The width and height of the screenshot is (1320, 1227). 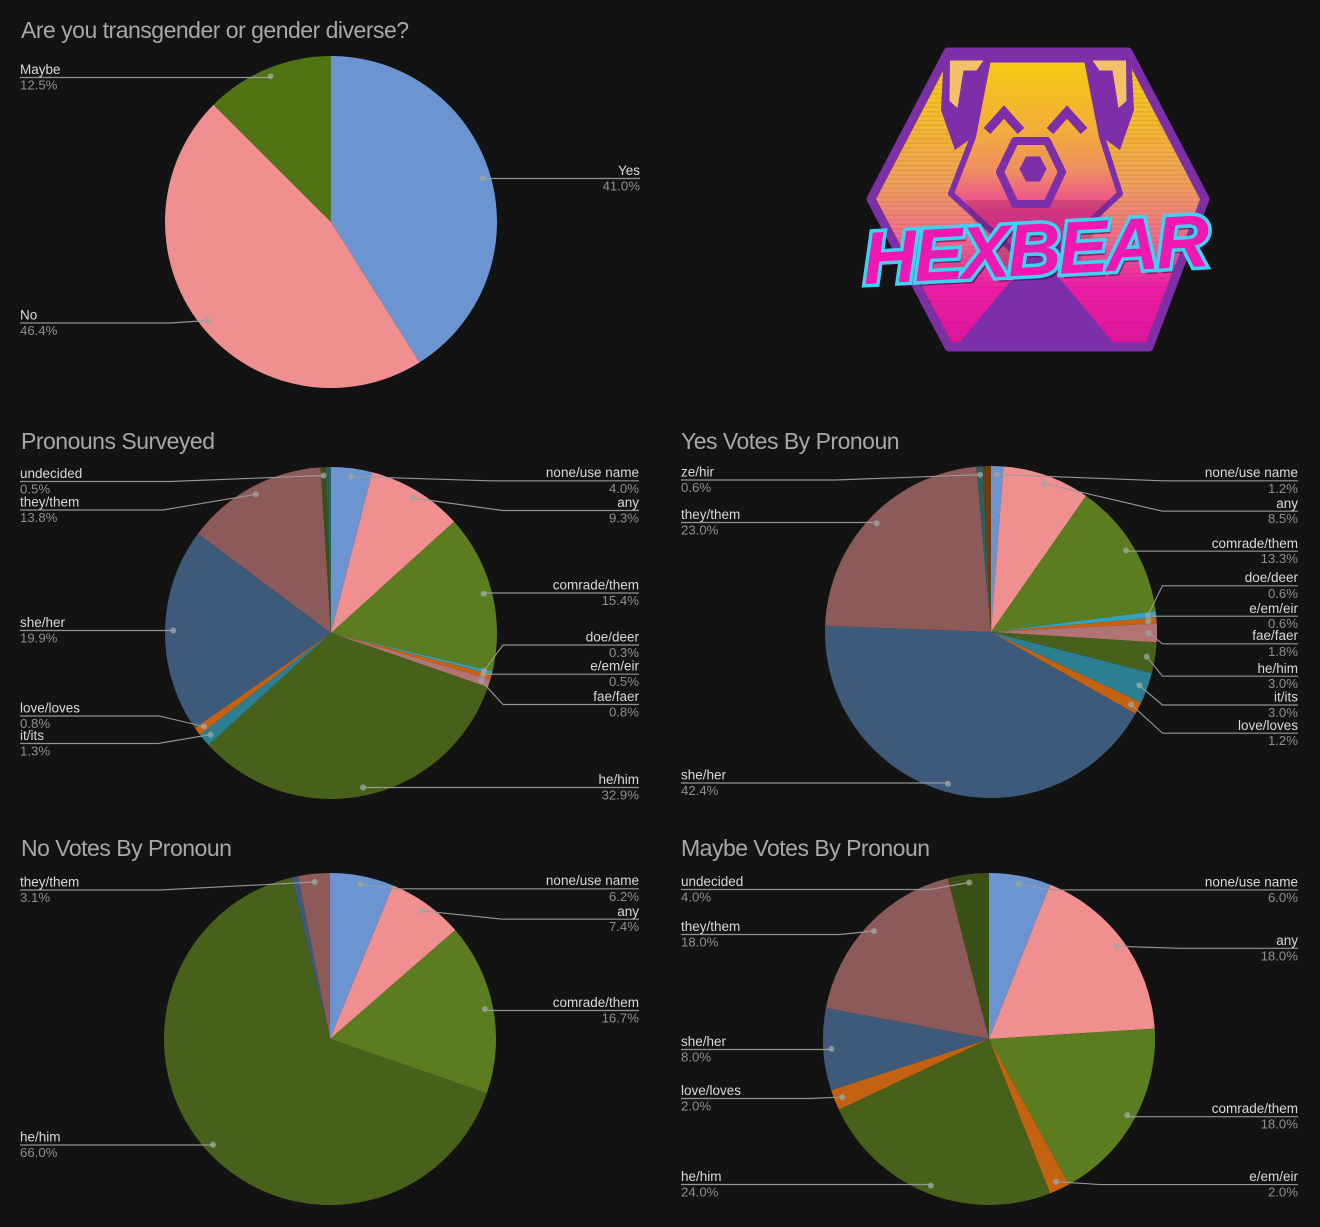 I want to click on svg-text: 9.3%, so click(x=624, y=518).